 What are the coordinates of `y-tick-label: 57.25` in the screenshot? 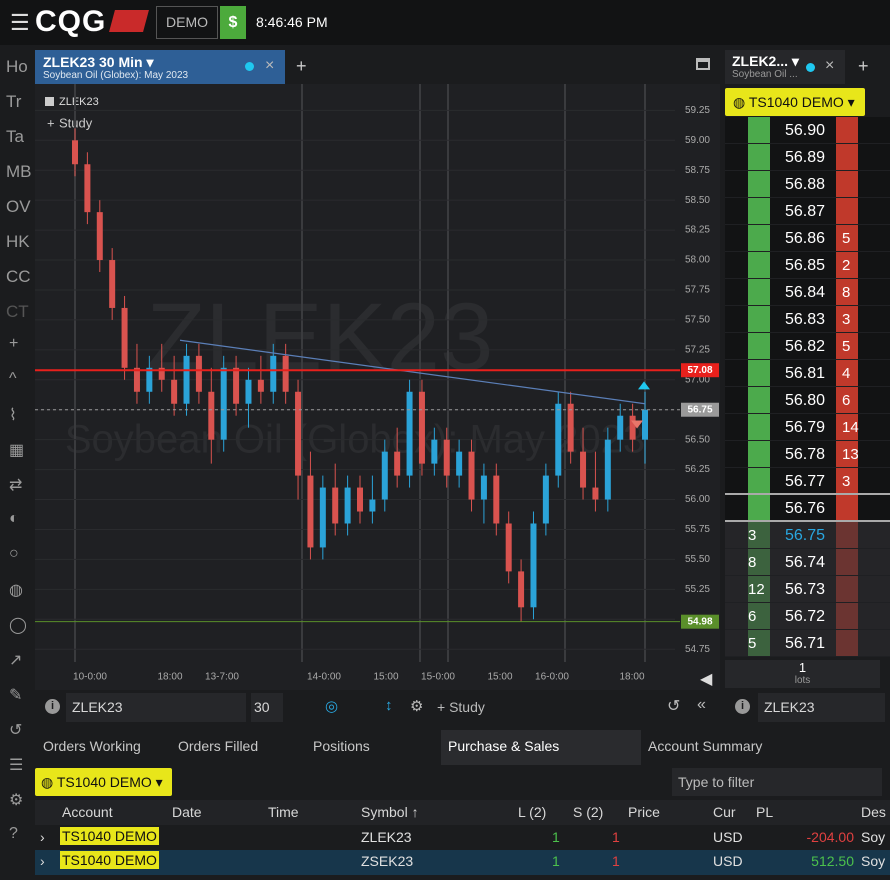 It's located at (697, 349).